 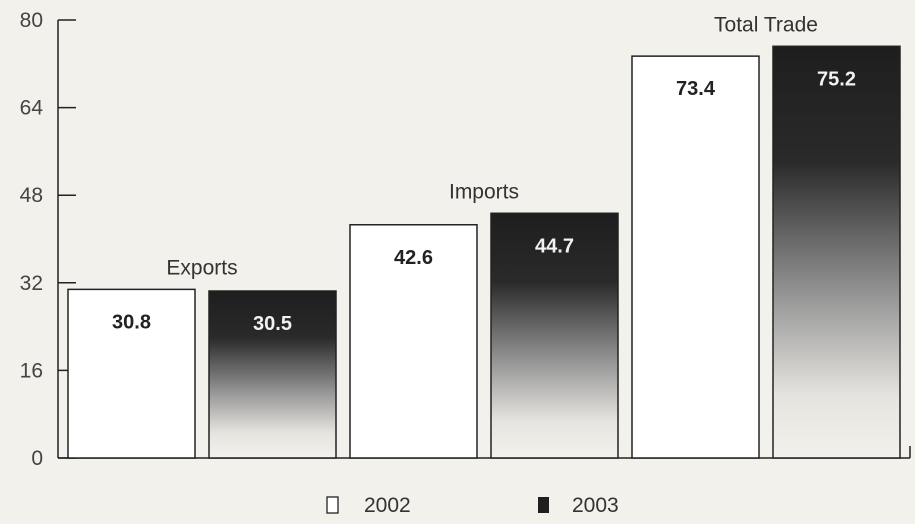 What do you see at coordinates (131, 322) in the screenshot?
I see `bar-value-label: 30.8` at bounding box center [131, 322].